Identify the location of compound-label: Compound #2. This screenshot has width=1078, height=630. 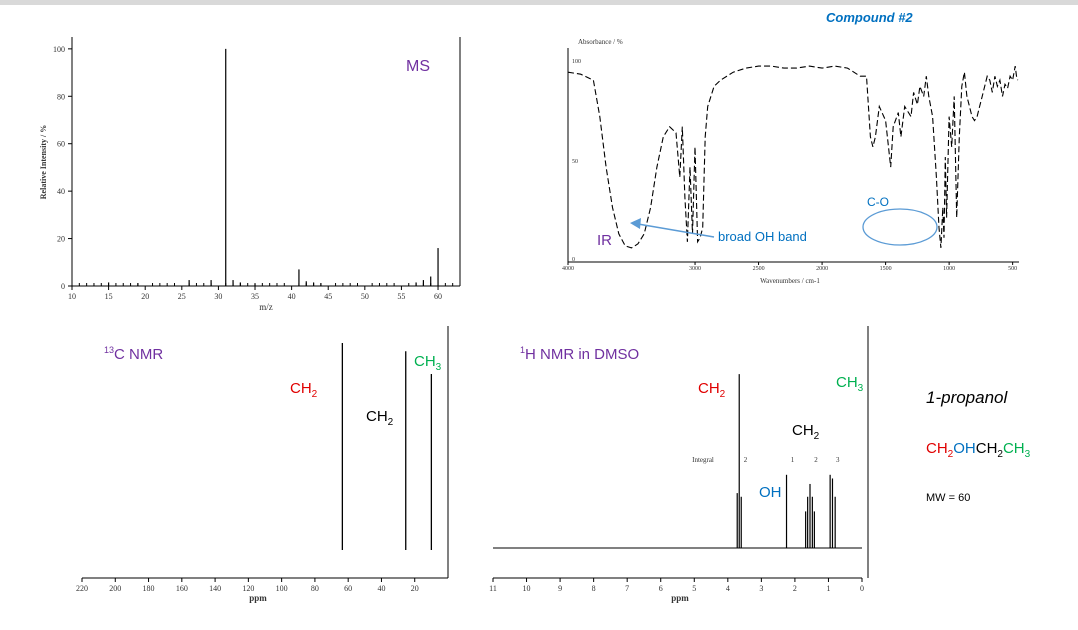
(869, 17).